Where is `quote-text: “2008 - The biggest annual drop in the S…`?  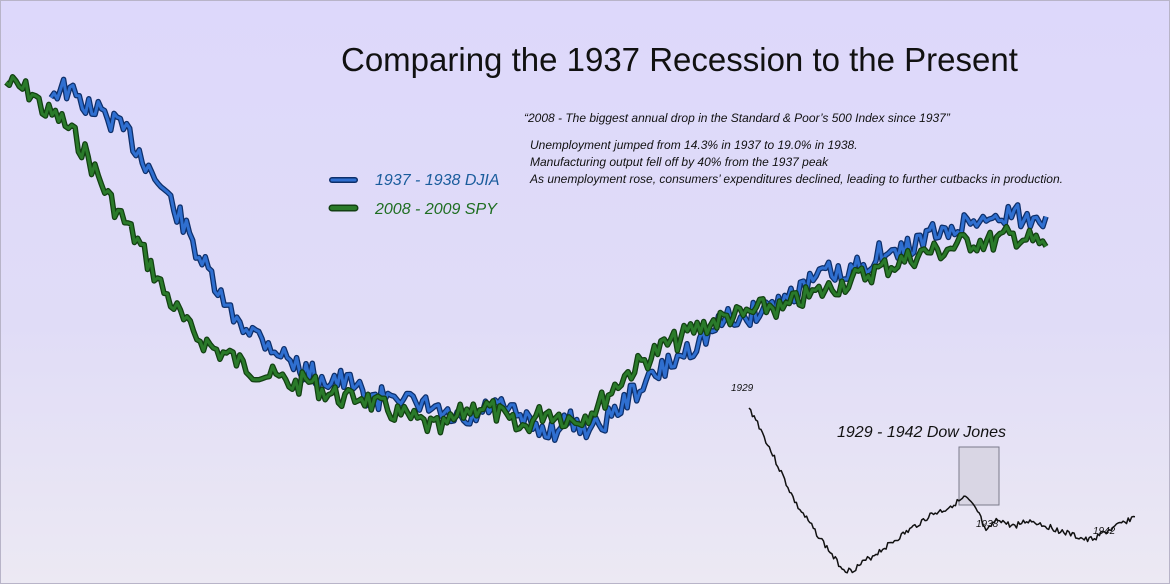
quote-text: “2008 - The biggest annual drop in the S… is located at coordinates (737, 118).